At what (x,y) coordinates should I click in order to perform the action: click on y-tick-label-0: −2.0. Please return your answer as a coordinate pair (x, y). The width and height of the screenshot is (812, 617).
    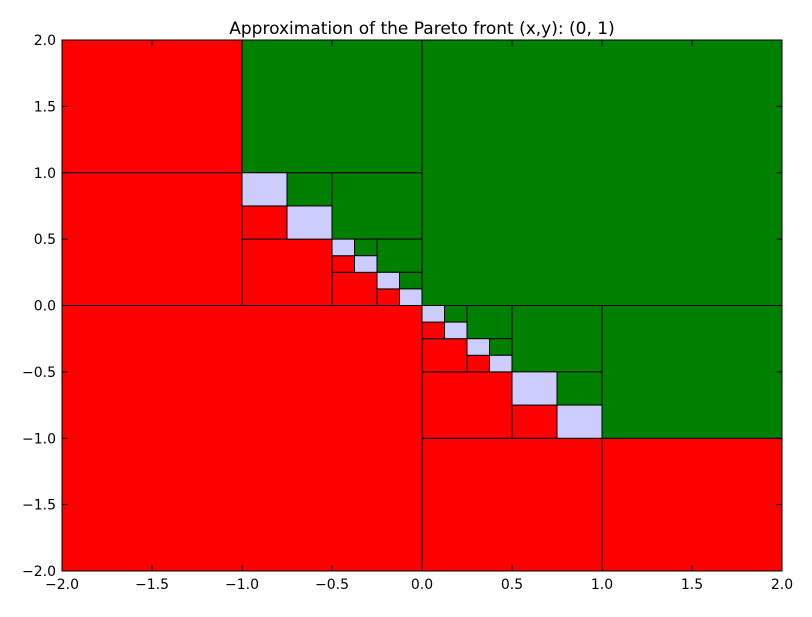
    Looking at the image, I should click on (39, 572).